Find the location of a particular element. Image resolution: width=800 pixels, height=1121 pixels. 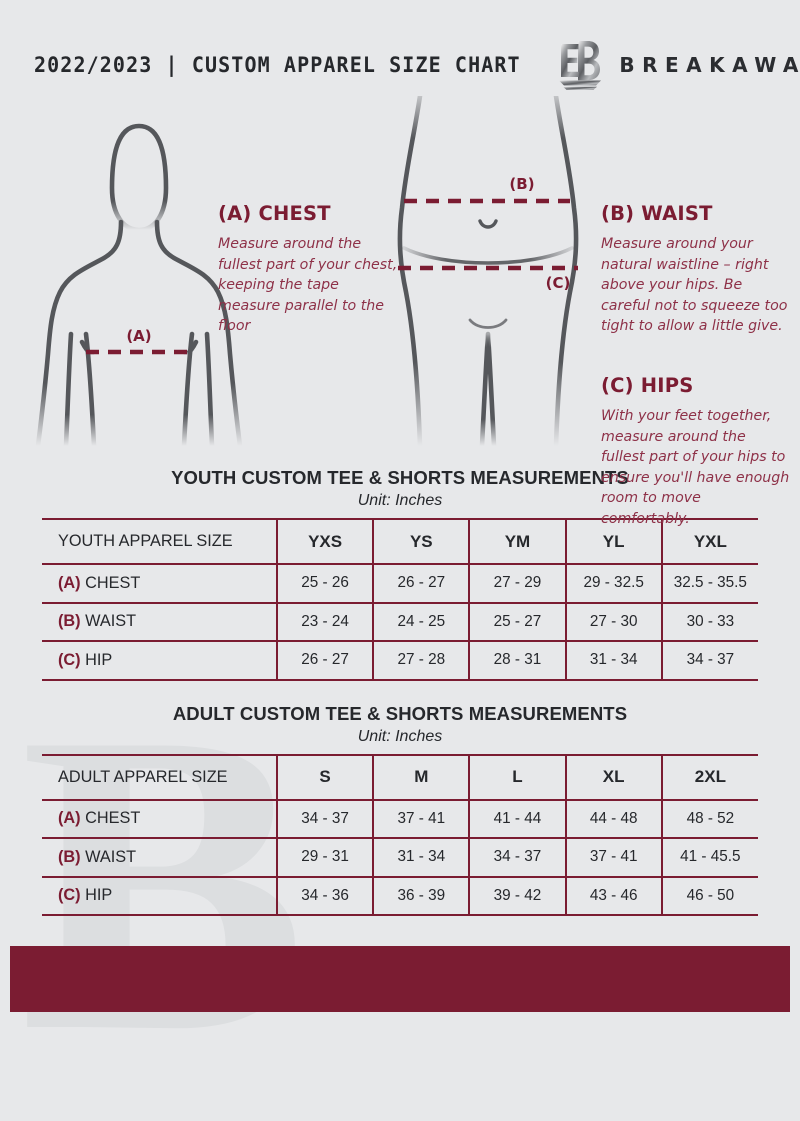

measurement-cell: 46 - 50 is located at coordinates (709, 895).